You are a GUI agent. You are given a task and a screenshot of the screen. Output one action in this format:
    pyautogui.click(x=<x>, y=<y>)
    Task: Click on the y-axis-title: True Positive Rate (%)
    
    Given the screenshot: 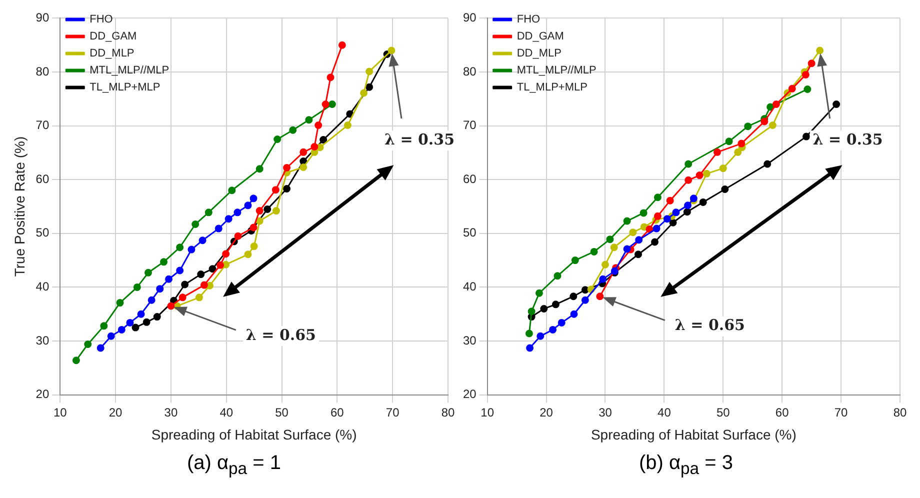 What is the action you would take?
    pyautogui.click(x=19, y=206)
    